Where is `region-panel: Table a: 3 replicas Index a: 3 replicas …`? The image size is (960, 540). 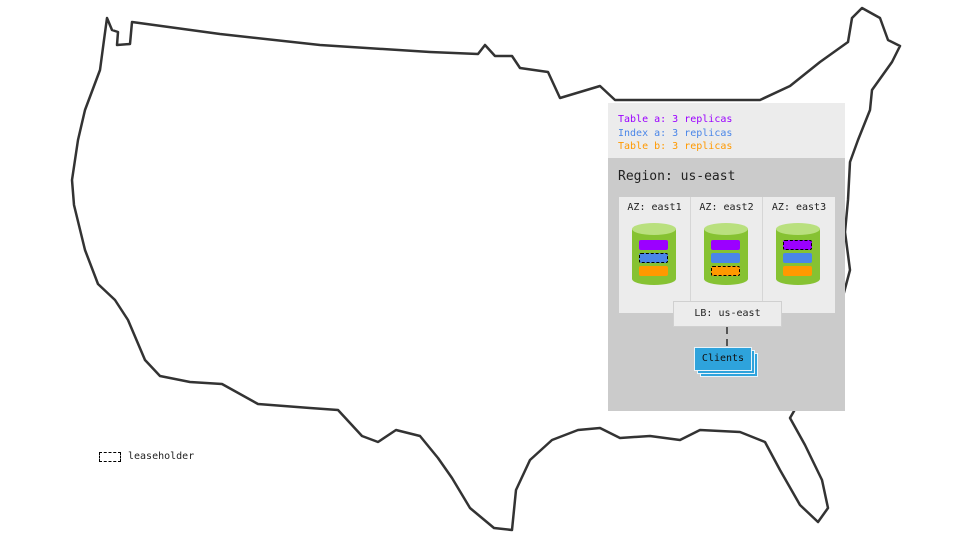 region-panel: Table a: 3 replicas Index a: 3 replicas … is located at coordinates (726, 257).